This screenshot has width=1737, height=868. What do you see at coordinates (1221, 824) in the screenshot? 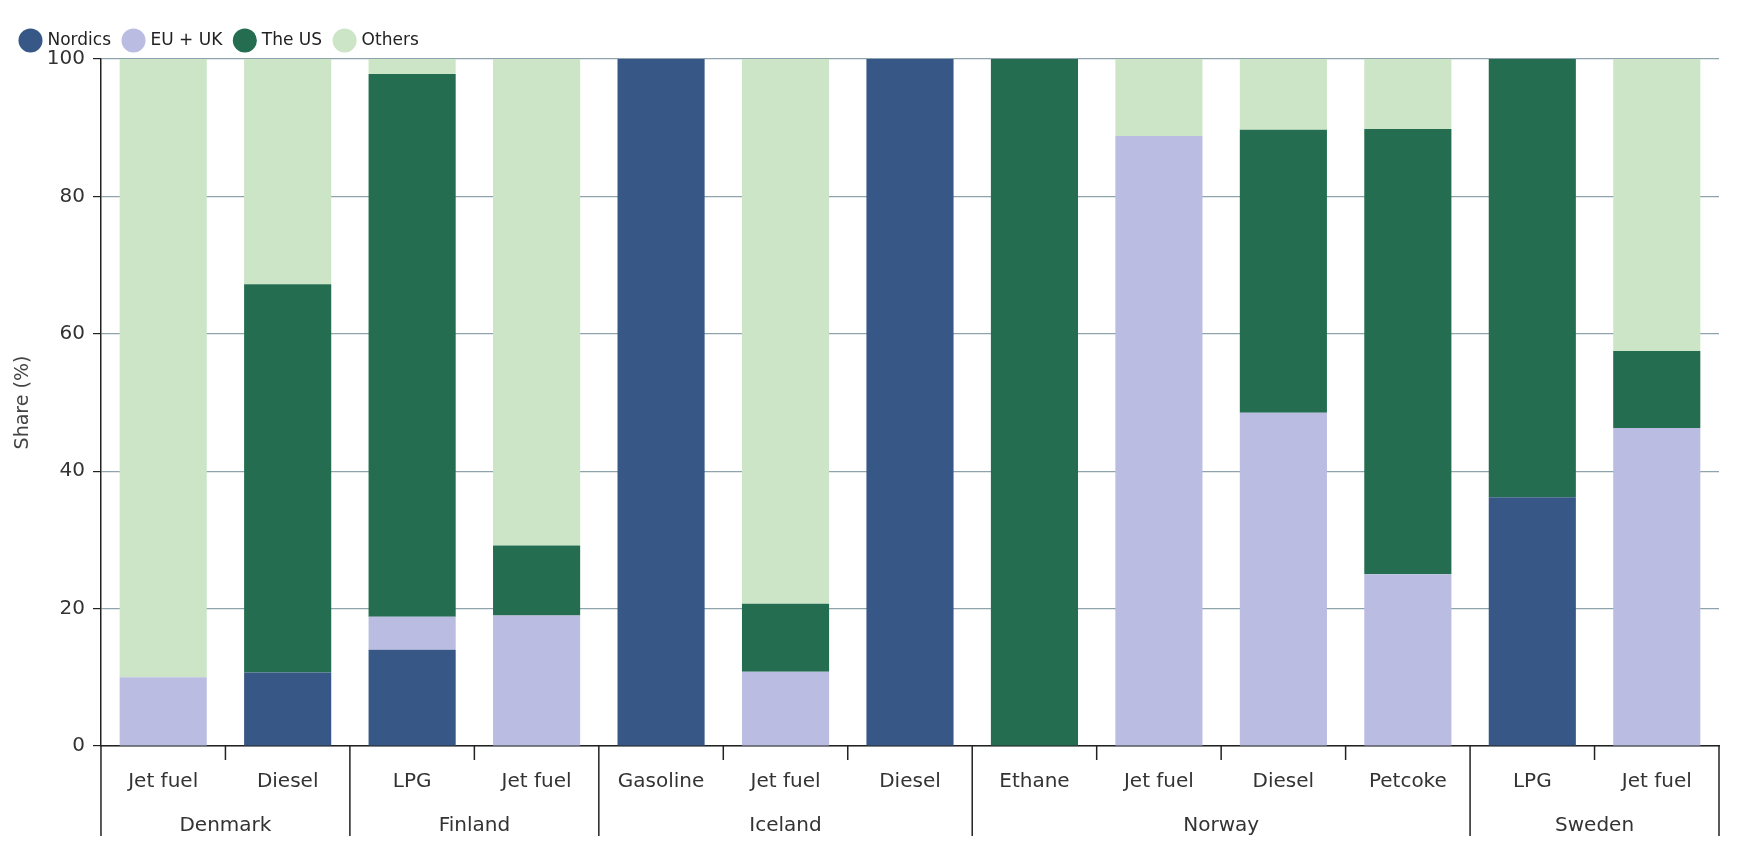
I see `text: Norway` at bounding box center [1221, 824].